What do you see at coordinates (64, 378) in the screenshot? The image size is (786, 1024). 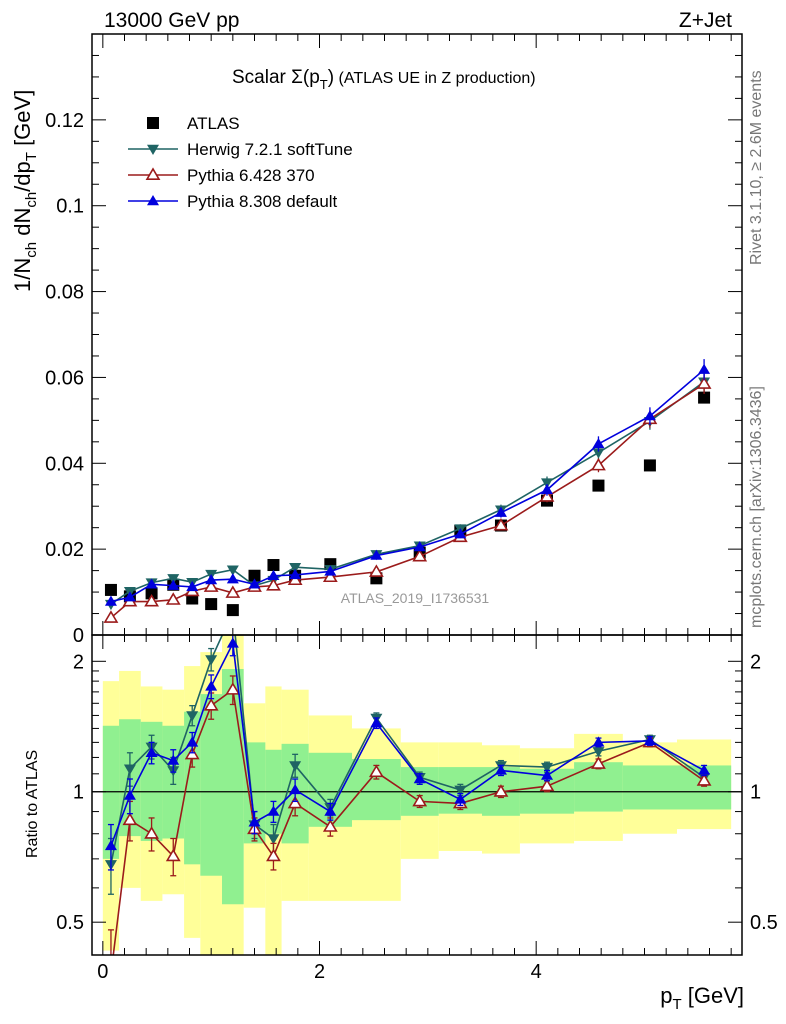 I see `y-tick-label: 0.06` at bounding box center [64, 378].